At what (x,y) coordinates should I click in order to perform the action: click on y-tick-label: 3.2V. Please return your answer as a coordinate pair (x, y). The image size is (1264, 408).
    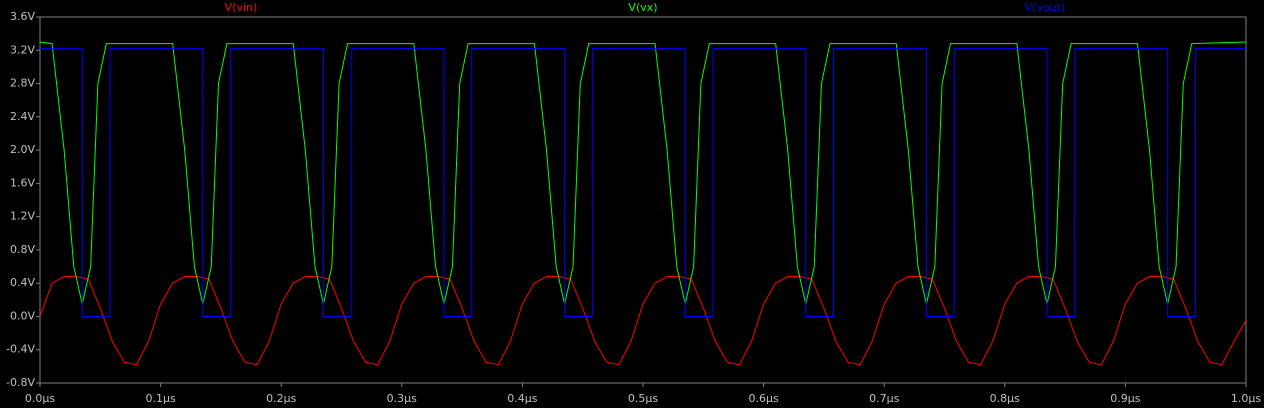
    Looking at the image, I should click on (22, 49).